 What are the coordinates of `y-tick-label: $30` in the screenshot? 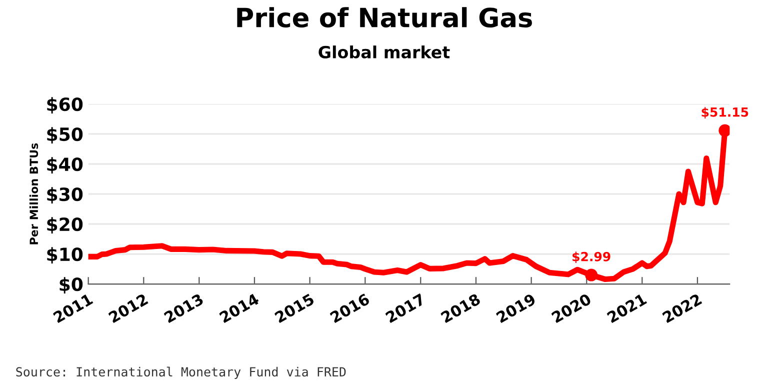 It's located at (65, 195).